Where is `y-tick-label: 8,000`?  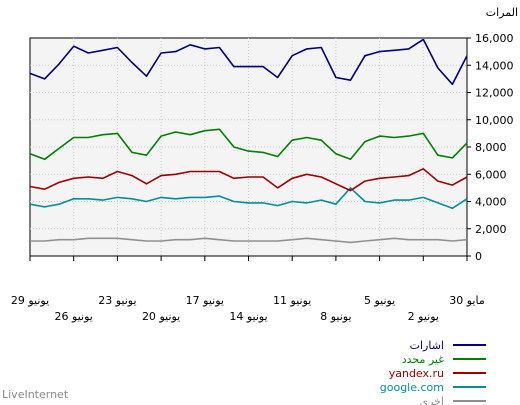 y-tick-label: 8,000 is located at coordinates (491, 147).